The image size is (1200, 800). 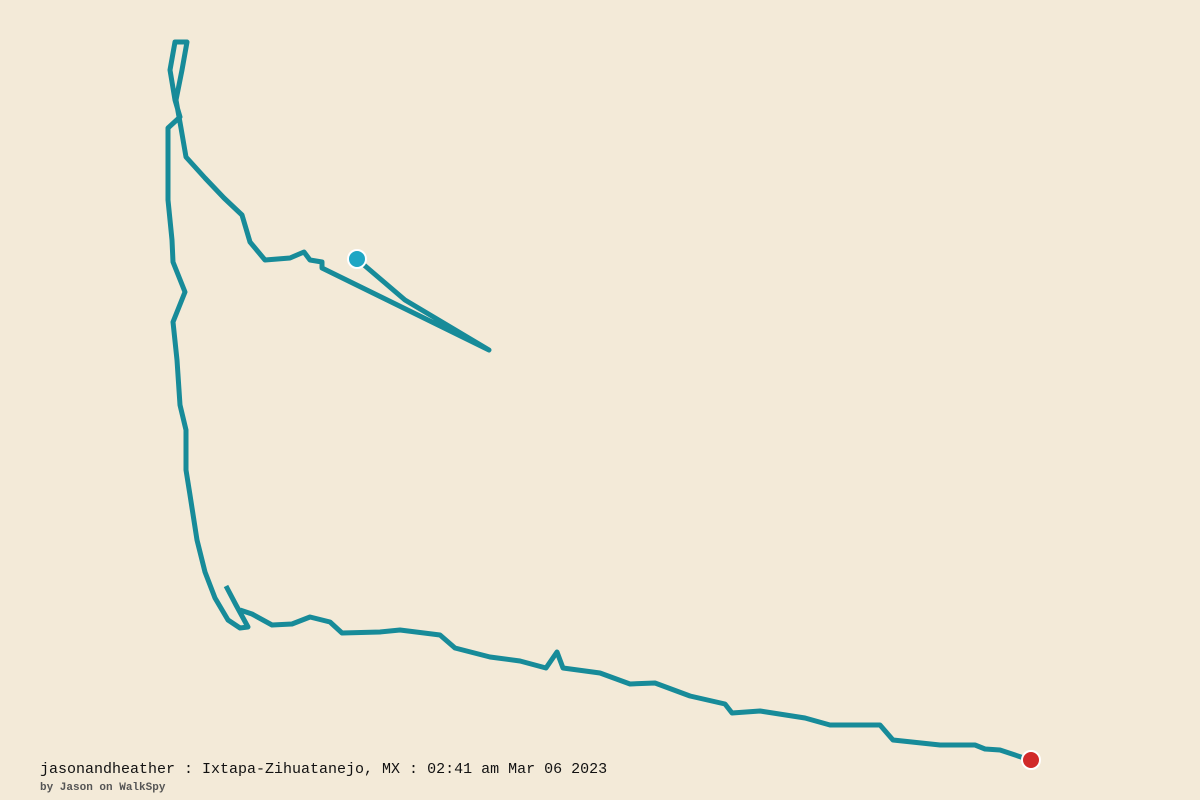 What do you see at coordinates (103, 788) in the screenshot?
I see `caption-credit: by Jason on WalkSpy` at bounding box center [103, 788].